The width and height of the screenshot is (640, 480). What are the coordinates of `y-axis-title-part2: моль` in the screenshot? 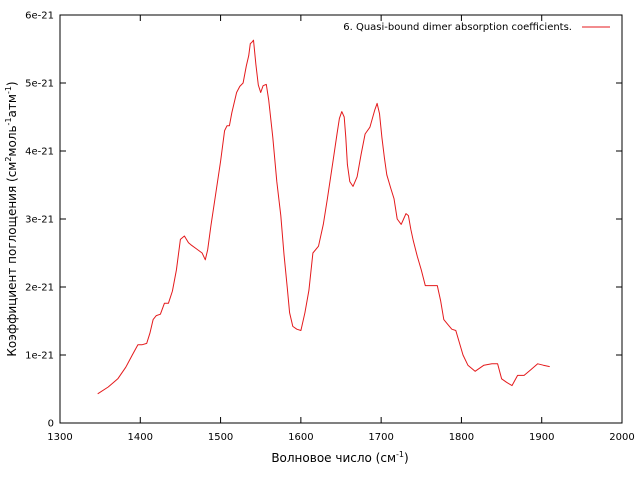 It's located at (12, 140).